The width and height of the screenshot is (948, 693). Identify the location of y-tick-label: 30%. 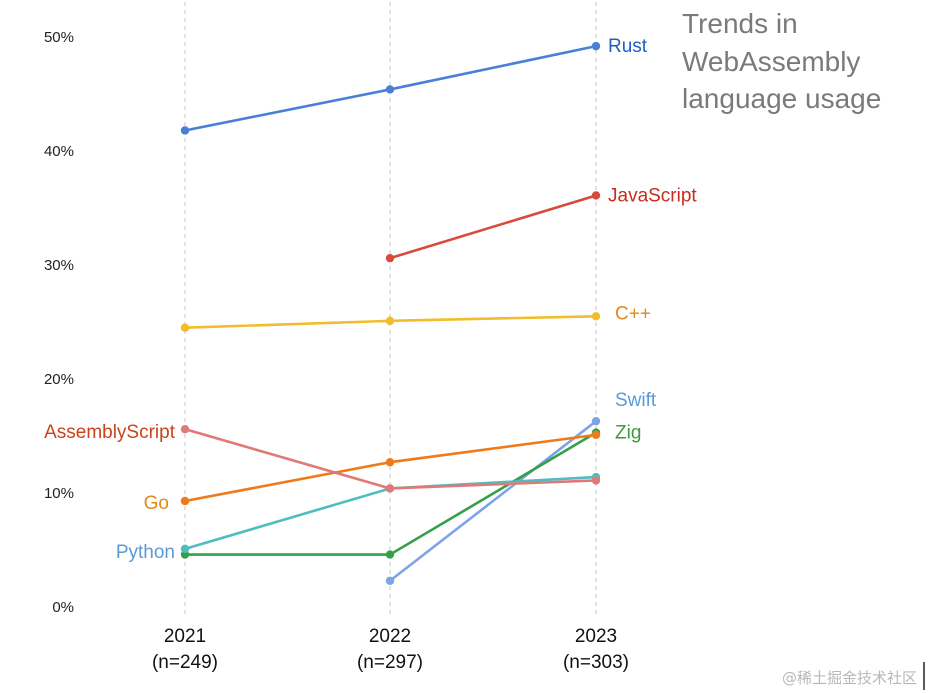
(59, 265).